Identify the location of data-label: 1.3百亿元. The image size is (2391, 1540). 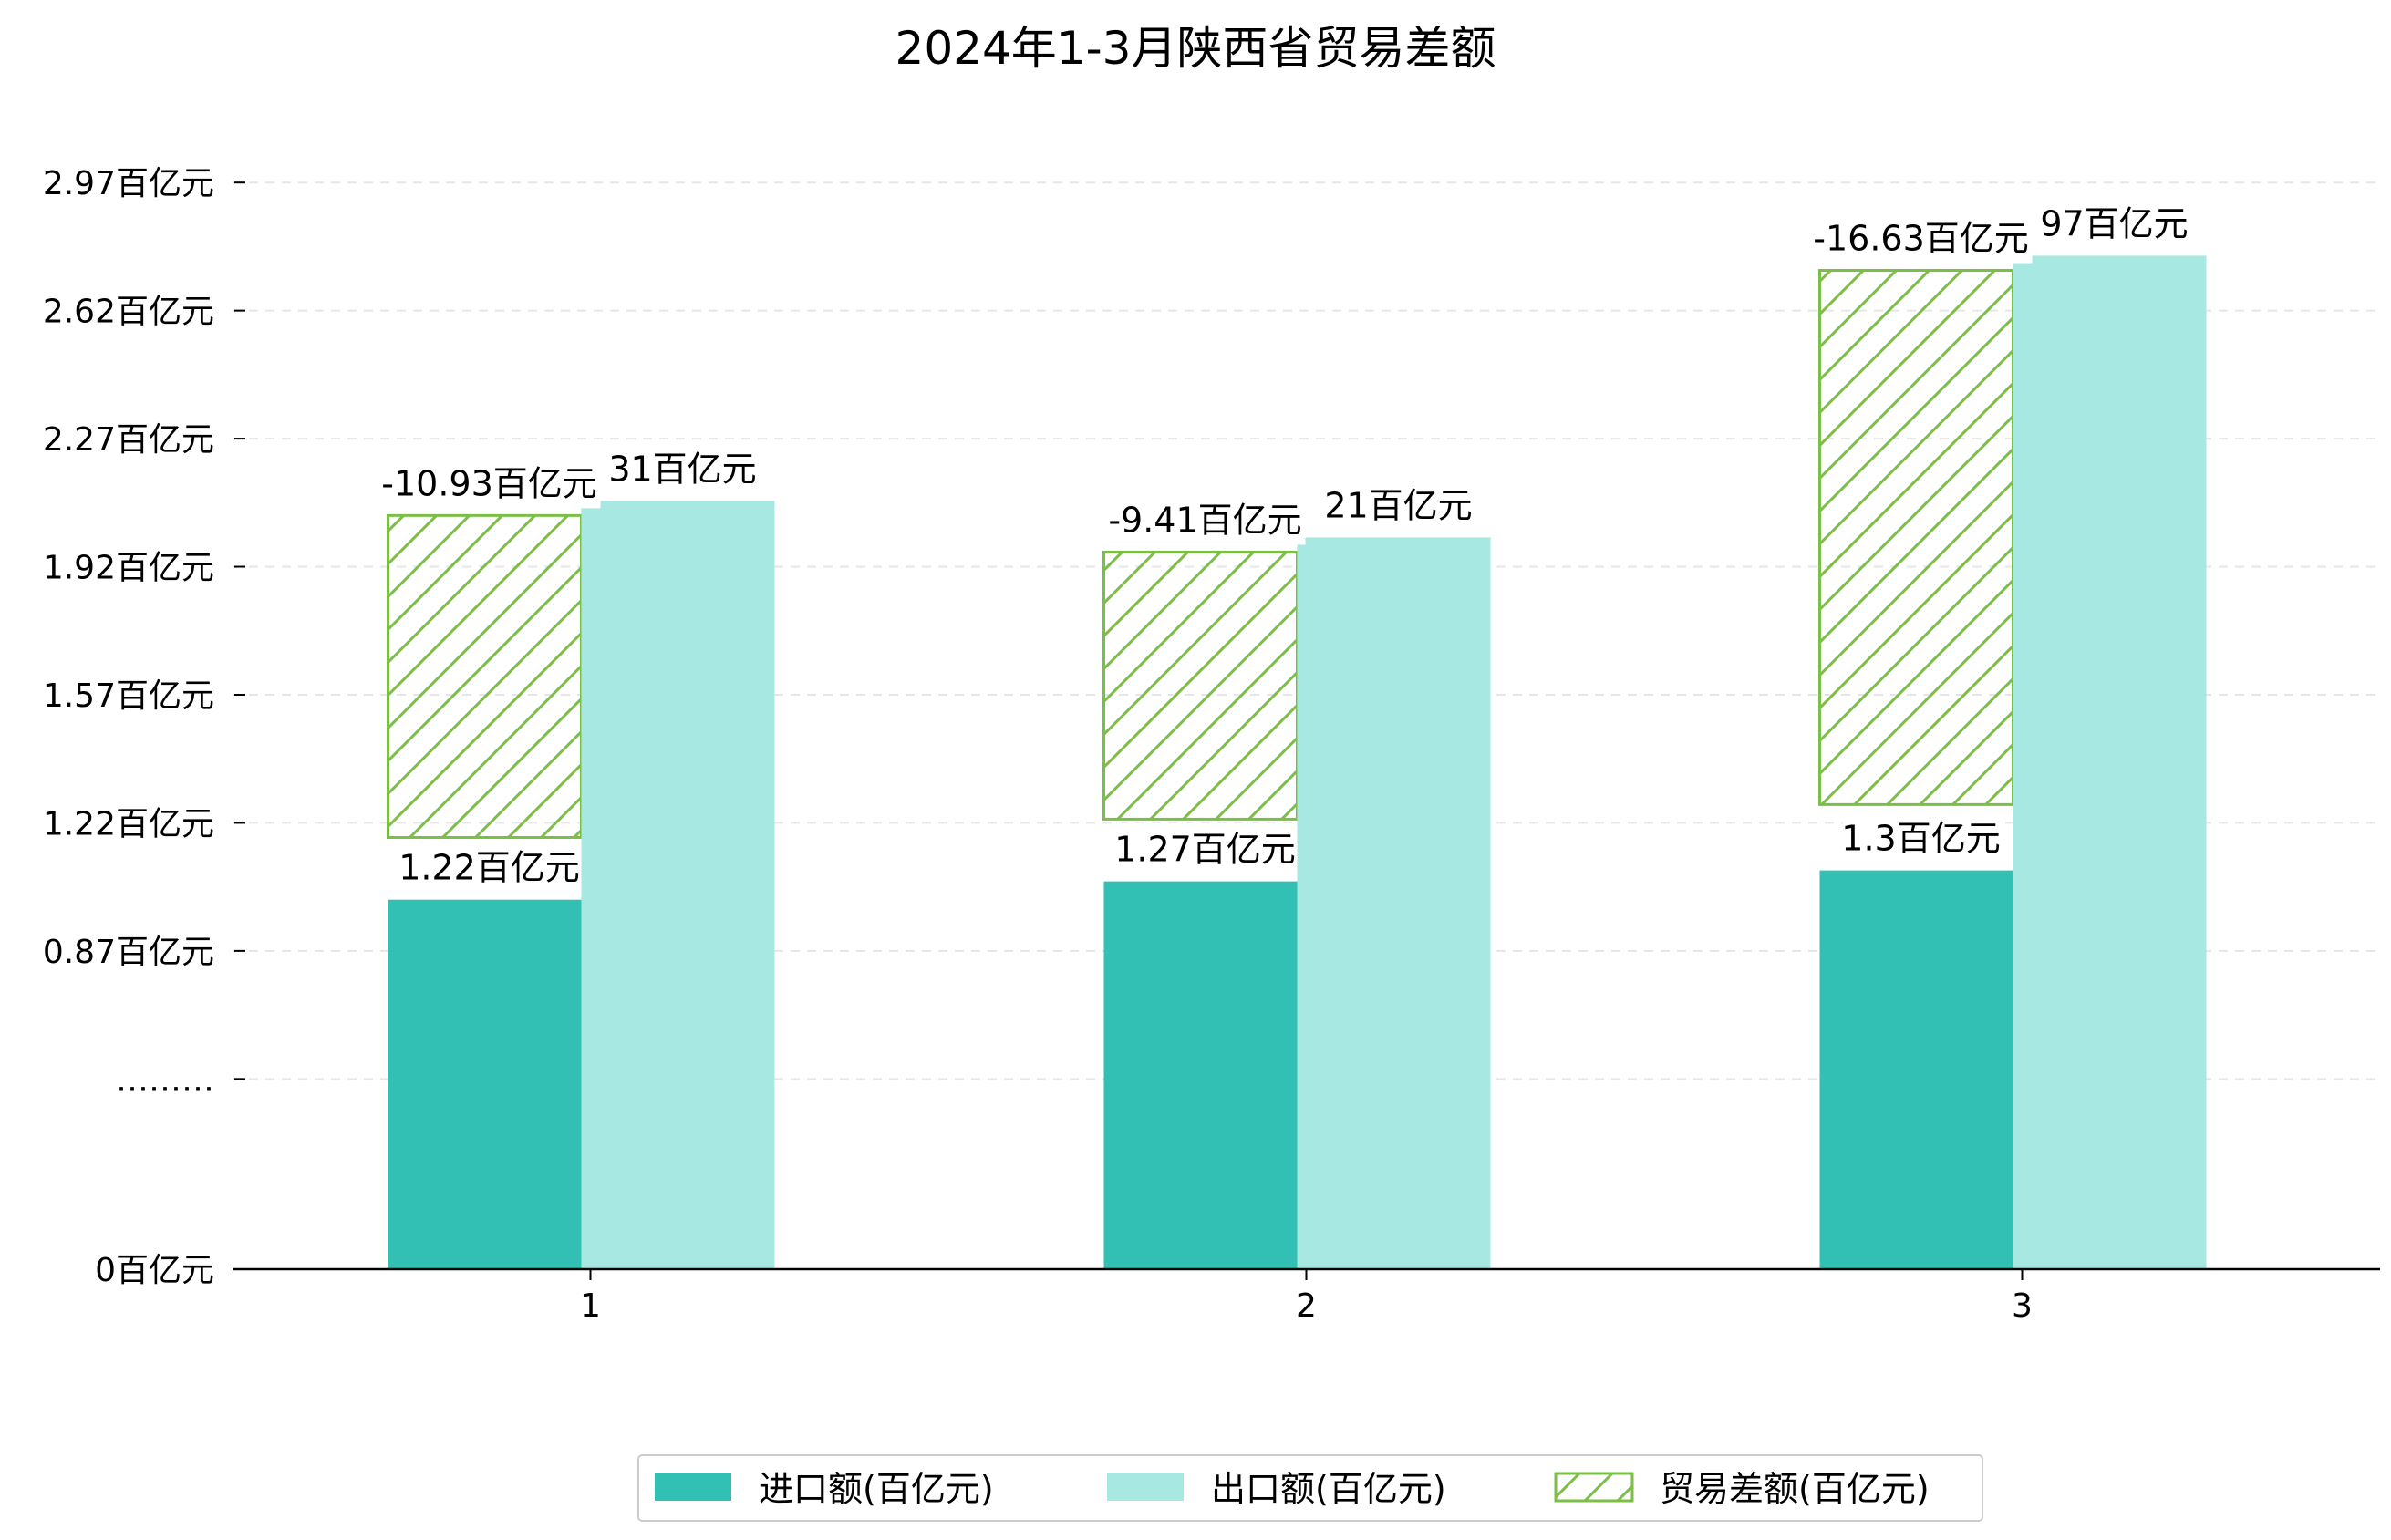
(1921, 839).